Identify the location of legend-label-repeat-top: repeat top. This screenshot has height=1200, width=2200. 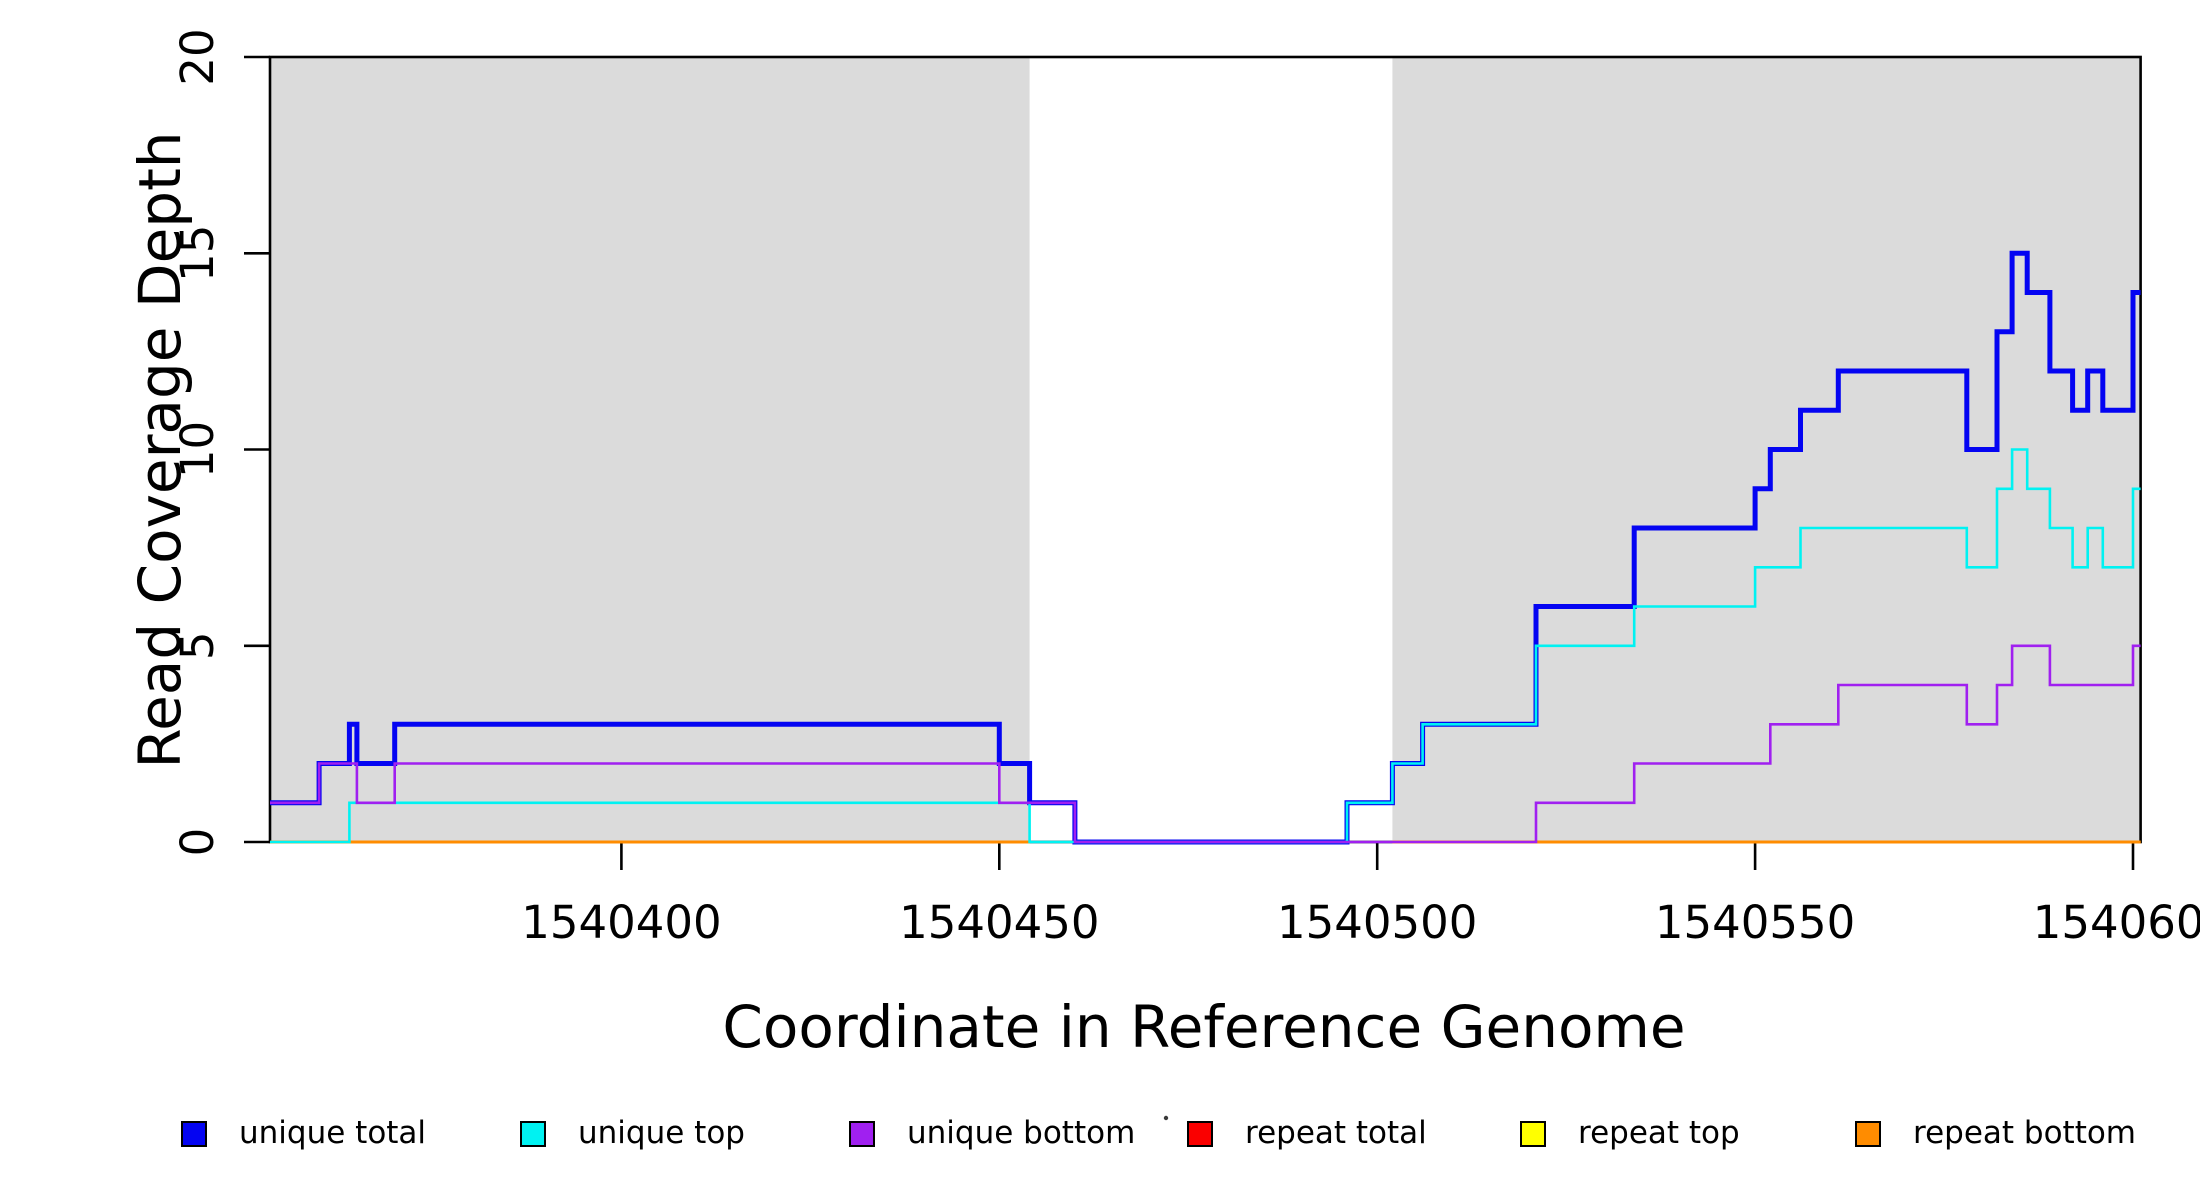
(1659, 1133).